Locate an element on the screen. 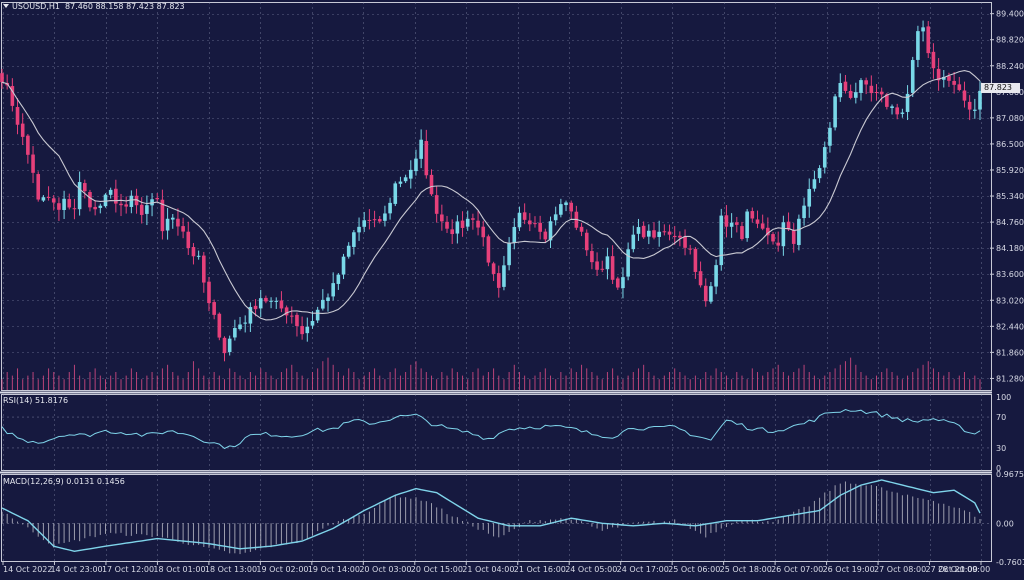 This screenshot has width=1024, height=580. rsi-panel: 100 70 30 0 is located at coordinates (506, 433).